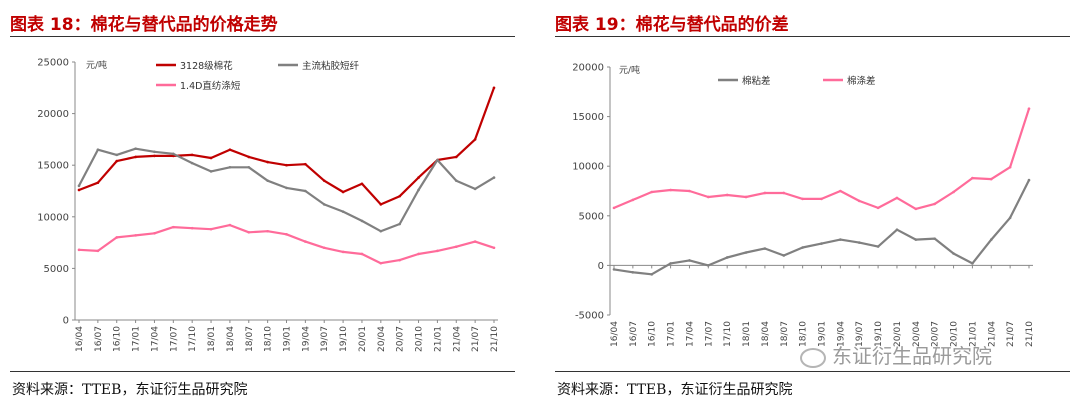 The image size is (1080, 405). Describe the element at coordinates (495, 339) in the screenshot. I see `x-tick-label: 21/10` at that location.